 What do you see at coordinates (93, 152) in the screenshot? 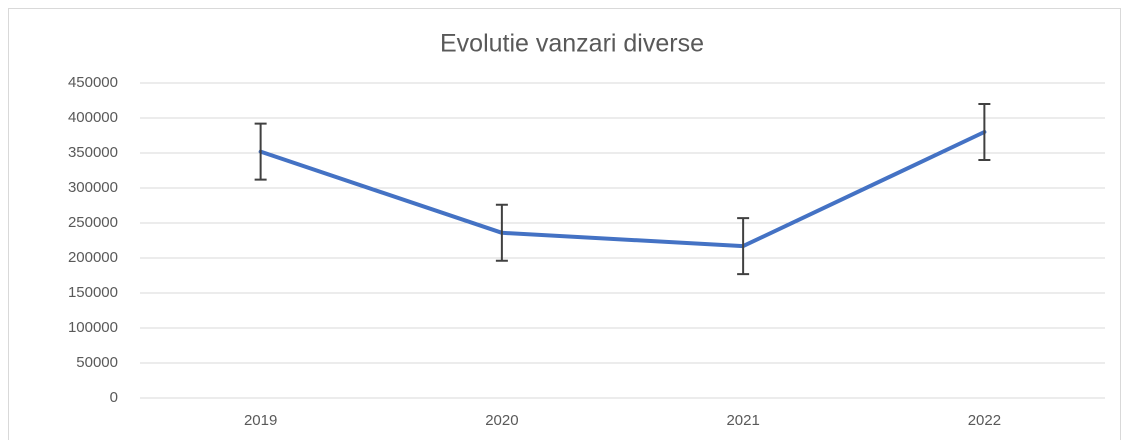
I see `y-tick-label: 350000` at bounding box center [93, 152].